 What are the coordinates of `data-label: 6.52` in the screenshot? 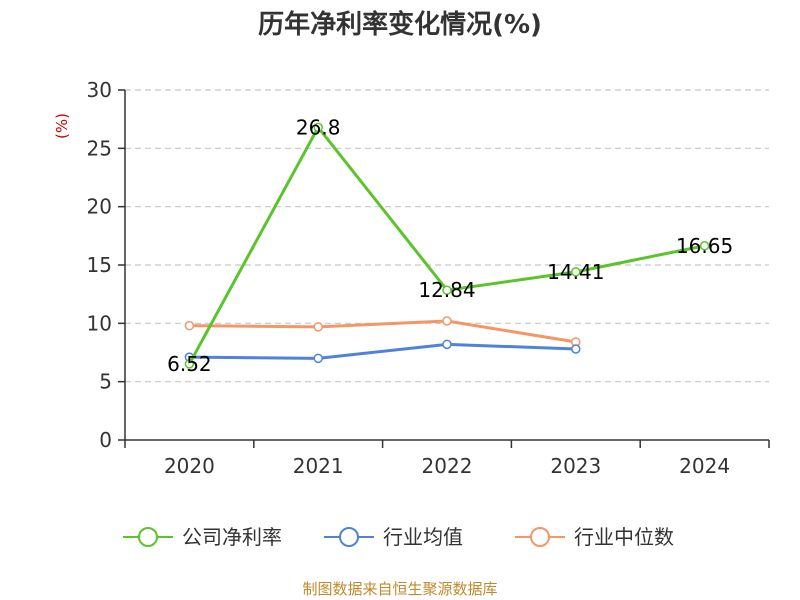 It's located at (189, 364).